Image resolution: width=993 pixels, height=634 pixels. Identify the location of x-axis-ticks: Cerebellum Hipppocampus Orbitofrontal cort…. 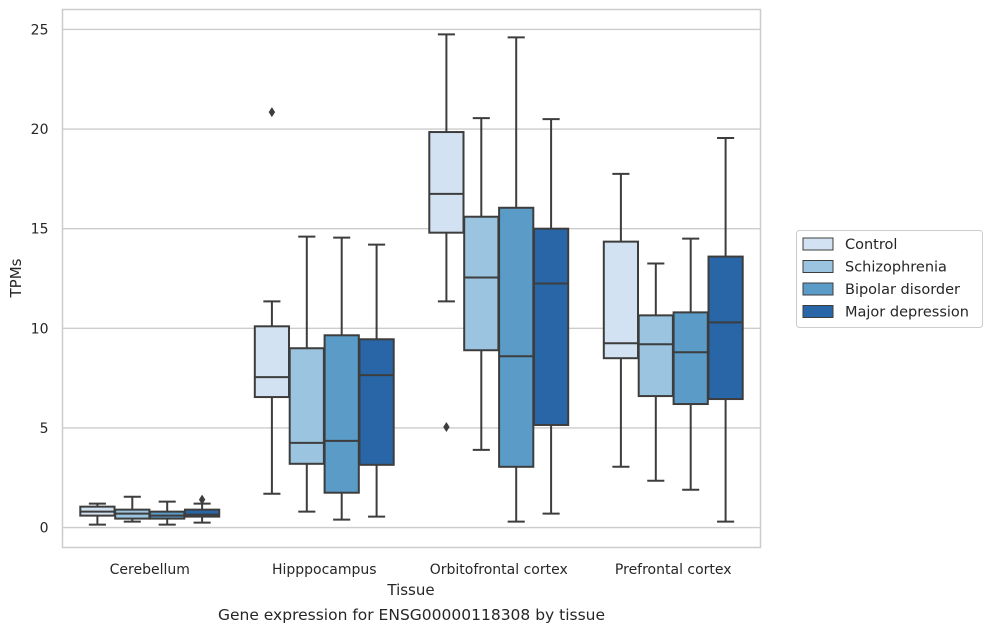
(421, 570).